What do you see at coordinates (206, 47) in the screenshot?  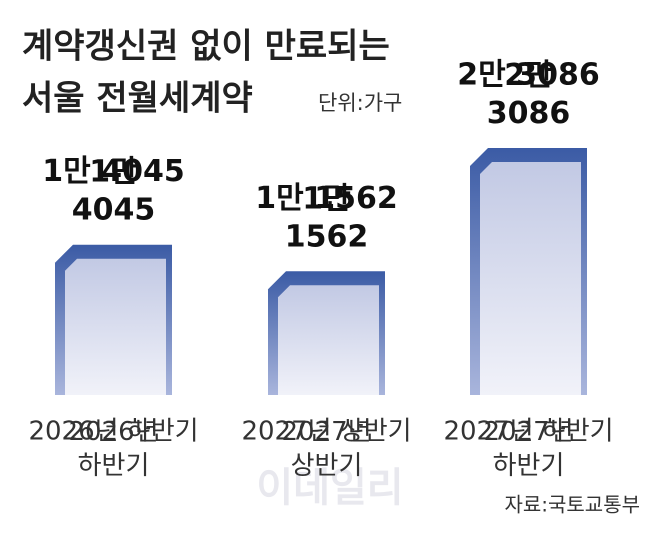 I see `chart-title: 계약갱신권 없이 만료되는` at bounding box center [206, 47].